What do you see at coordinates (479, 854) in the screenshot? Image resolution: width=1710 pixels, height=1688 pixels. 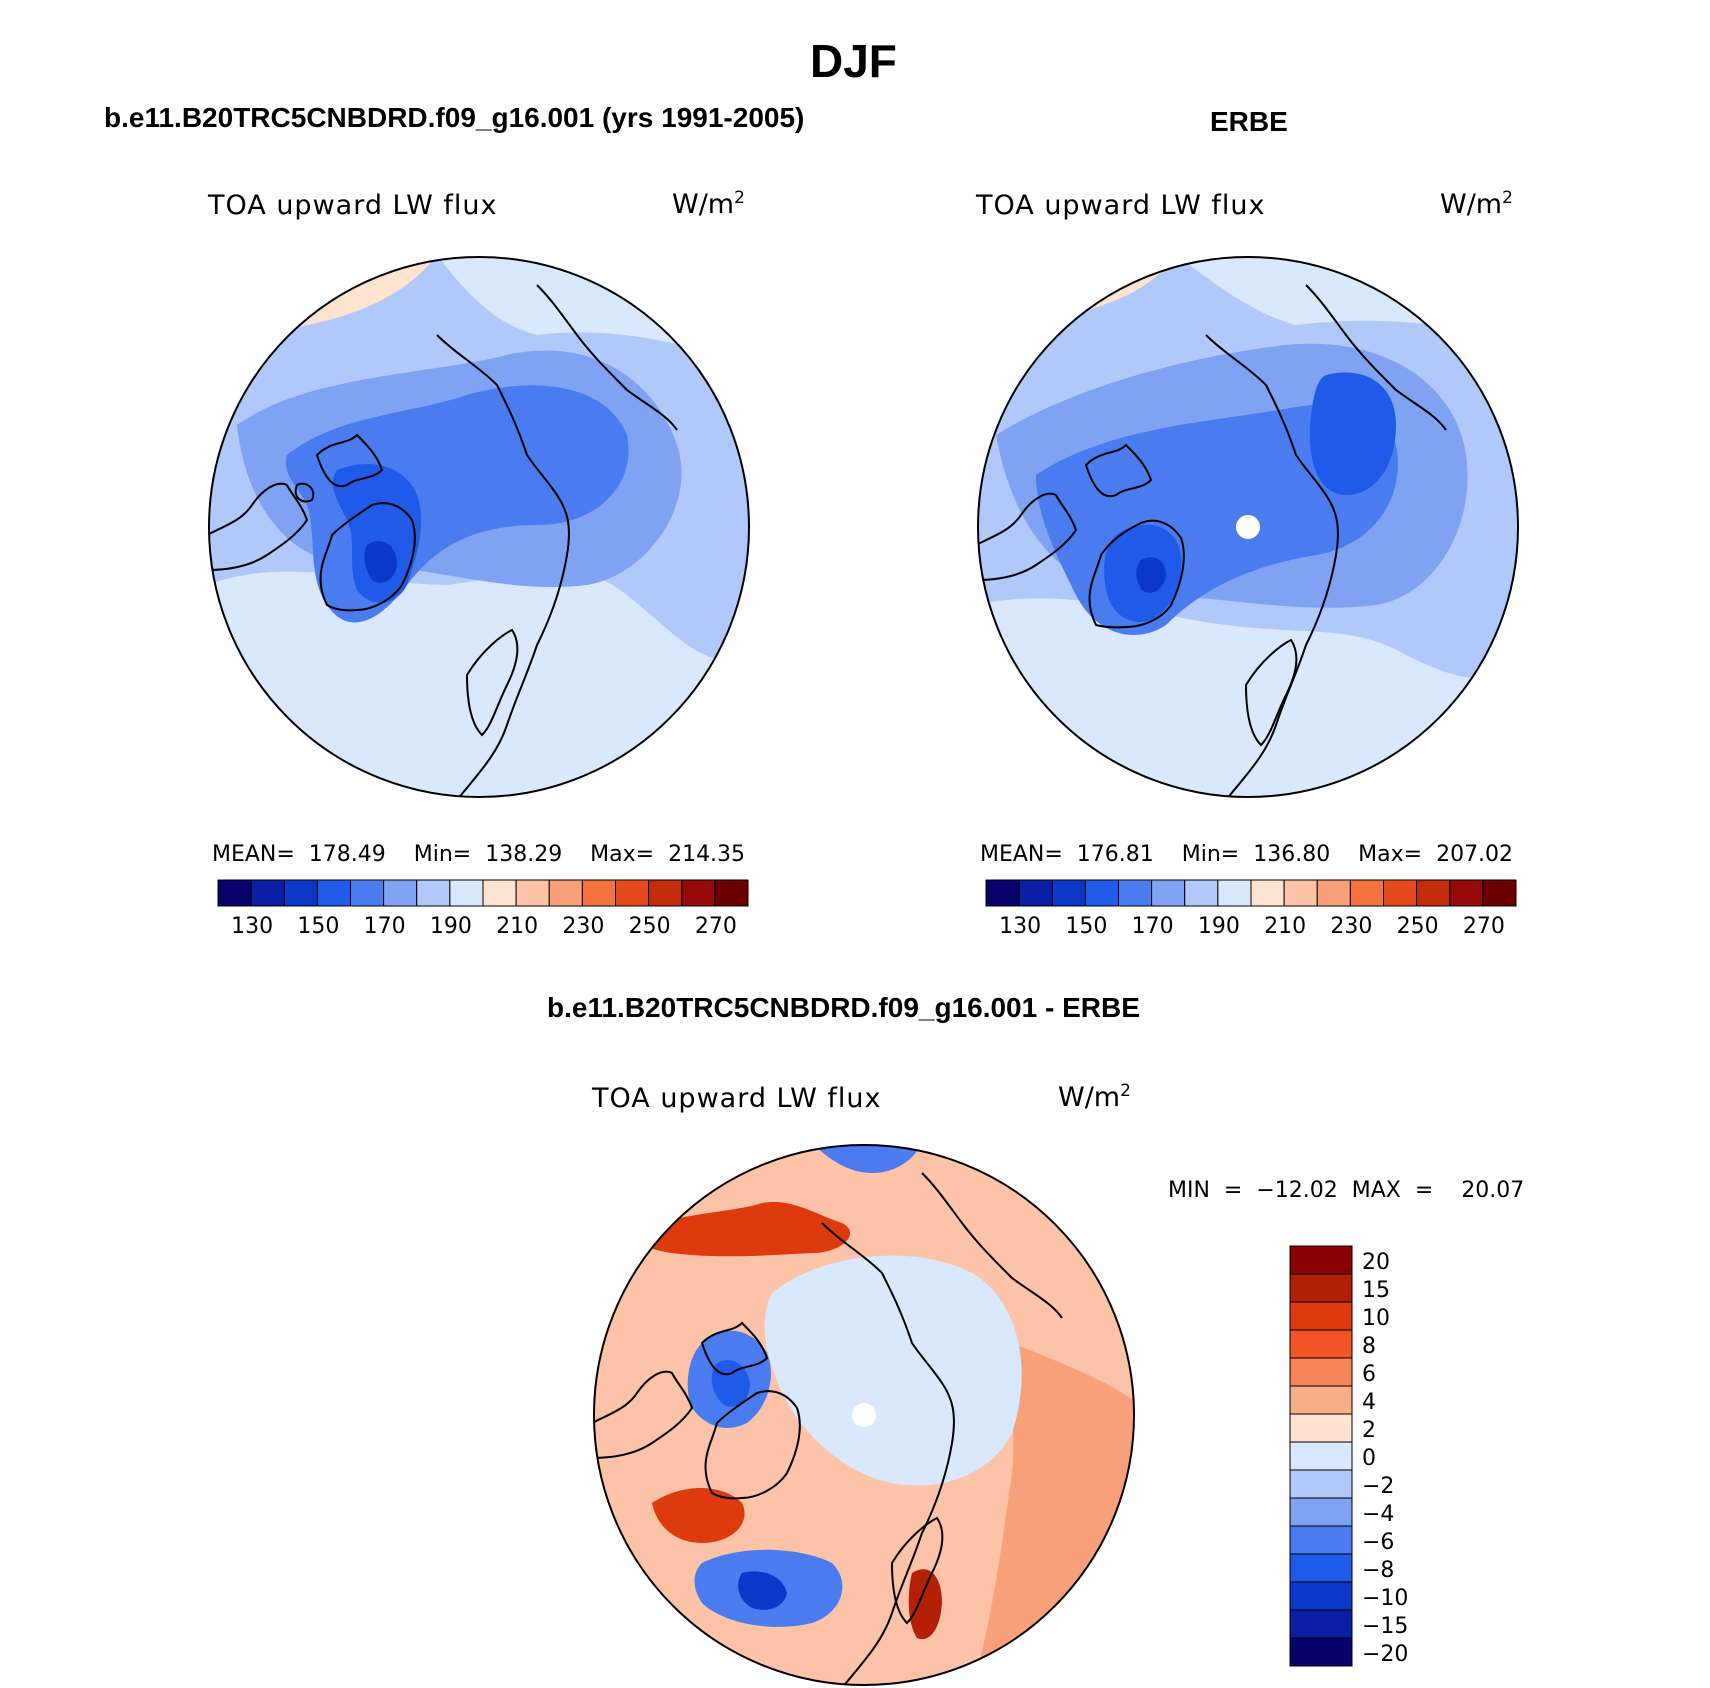 I see `model-stats: MEAN= 178.49 Min= 138.29 Max= 214.35` at bounding box center [479, 854].